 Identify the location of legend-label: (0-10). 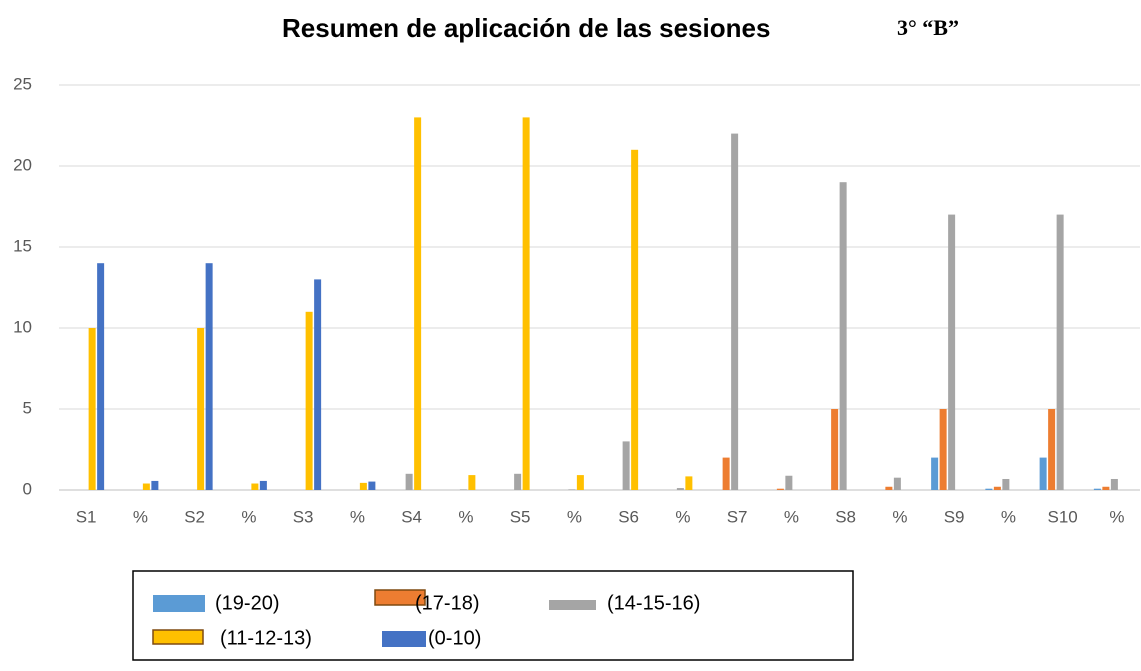
(454, 638).